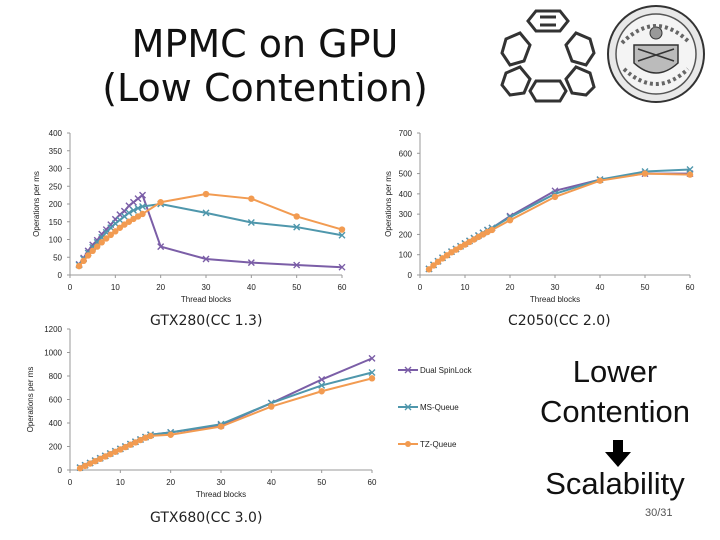  I want to click on series-line-tz-queue, so click(559, 221).